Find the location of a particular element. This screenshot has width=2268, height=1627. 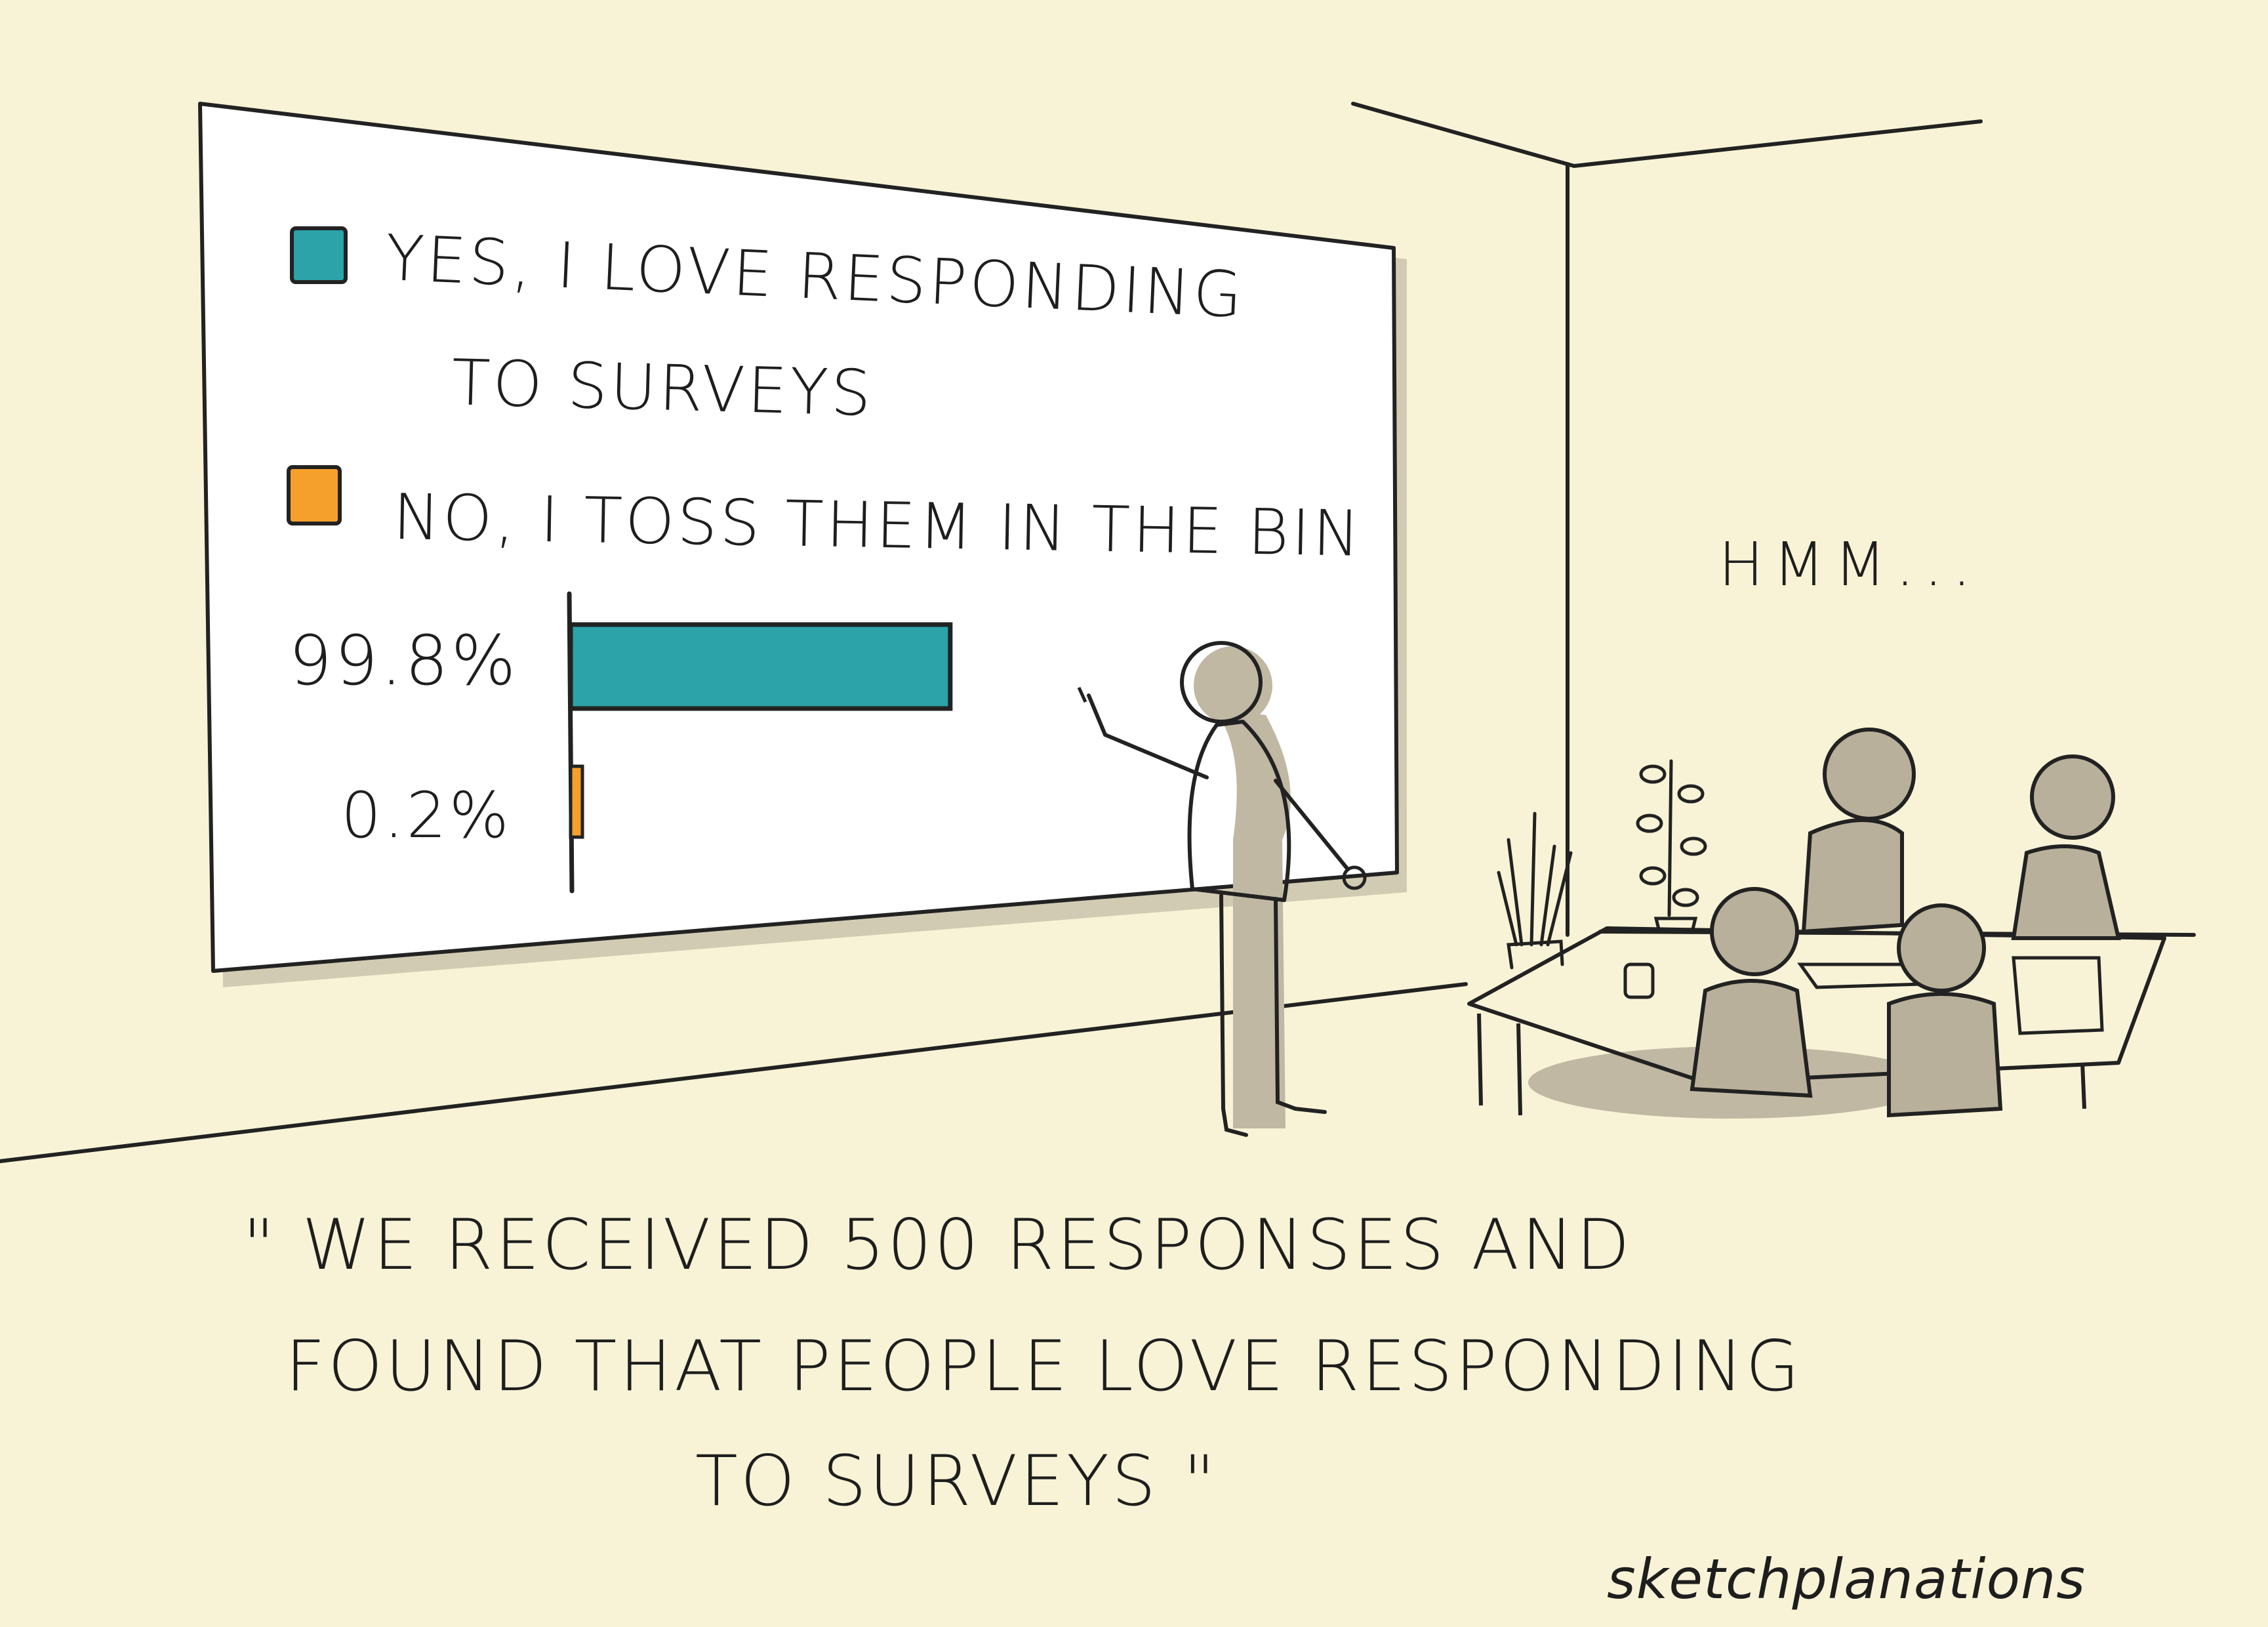

bar-yes is located at coordinates (760, 666).